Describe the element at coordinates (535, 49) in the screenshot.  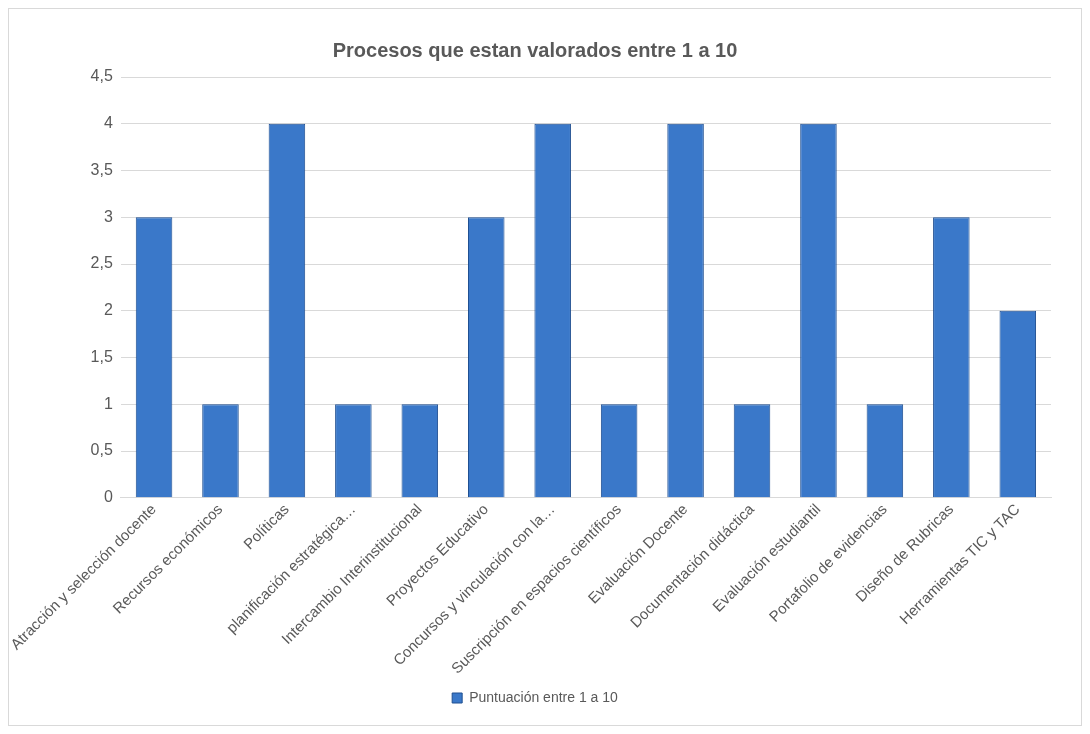
I see `chart-title: Procesos que estan valorados entre 1 a 10` at that location.